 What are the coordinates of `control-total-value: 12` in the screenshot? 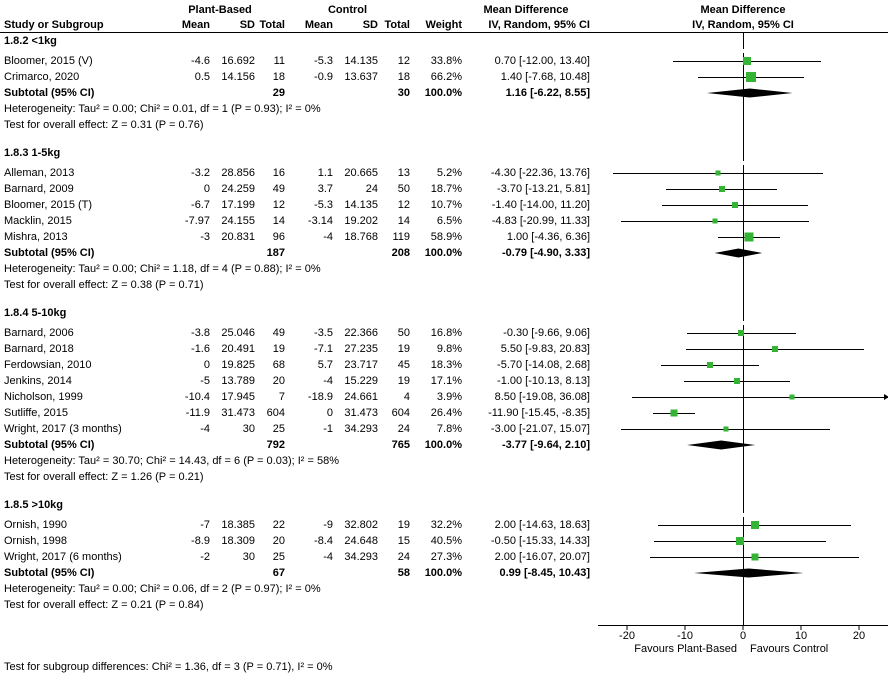 It's located at (403, 61).